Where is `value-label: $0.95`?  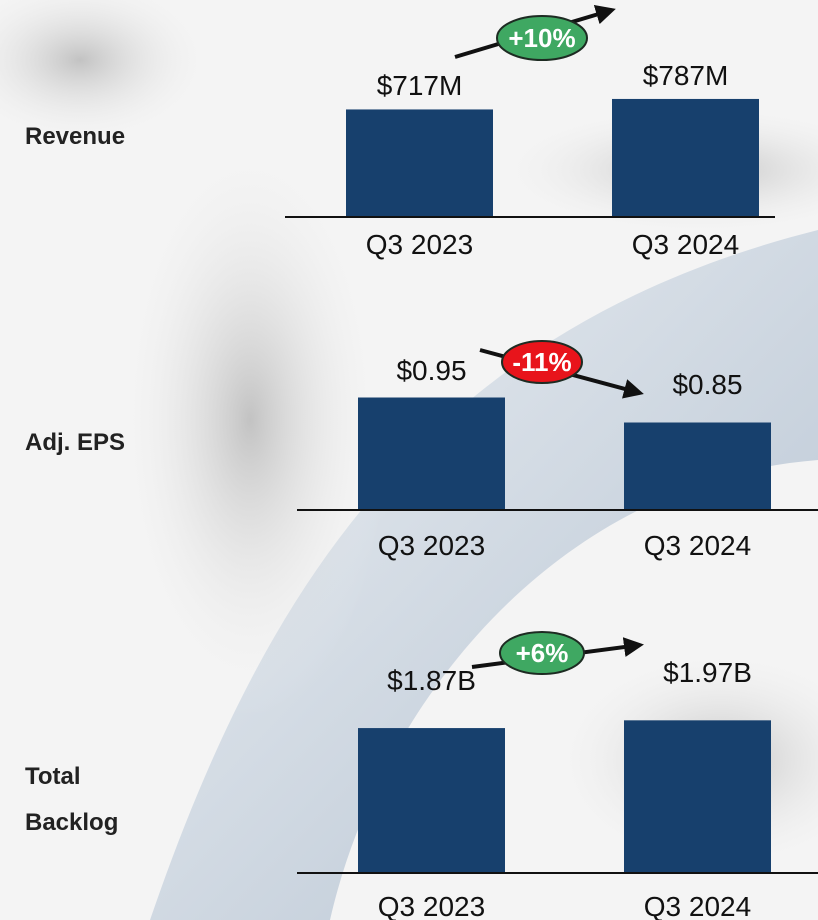 value-label: $0.95 is located at coordinates (431, 370).